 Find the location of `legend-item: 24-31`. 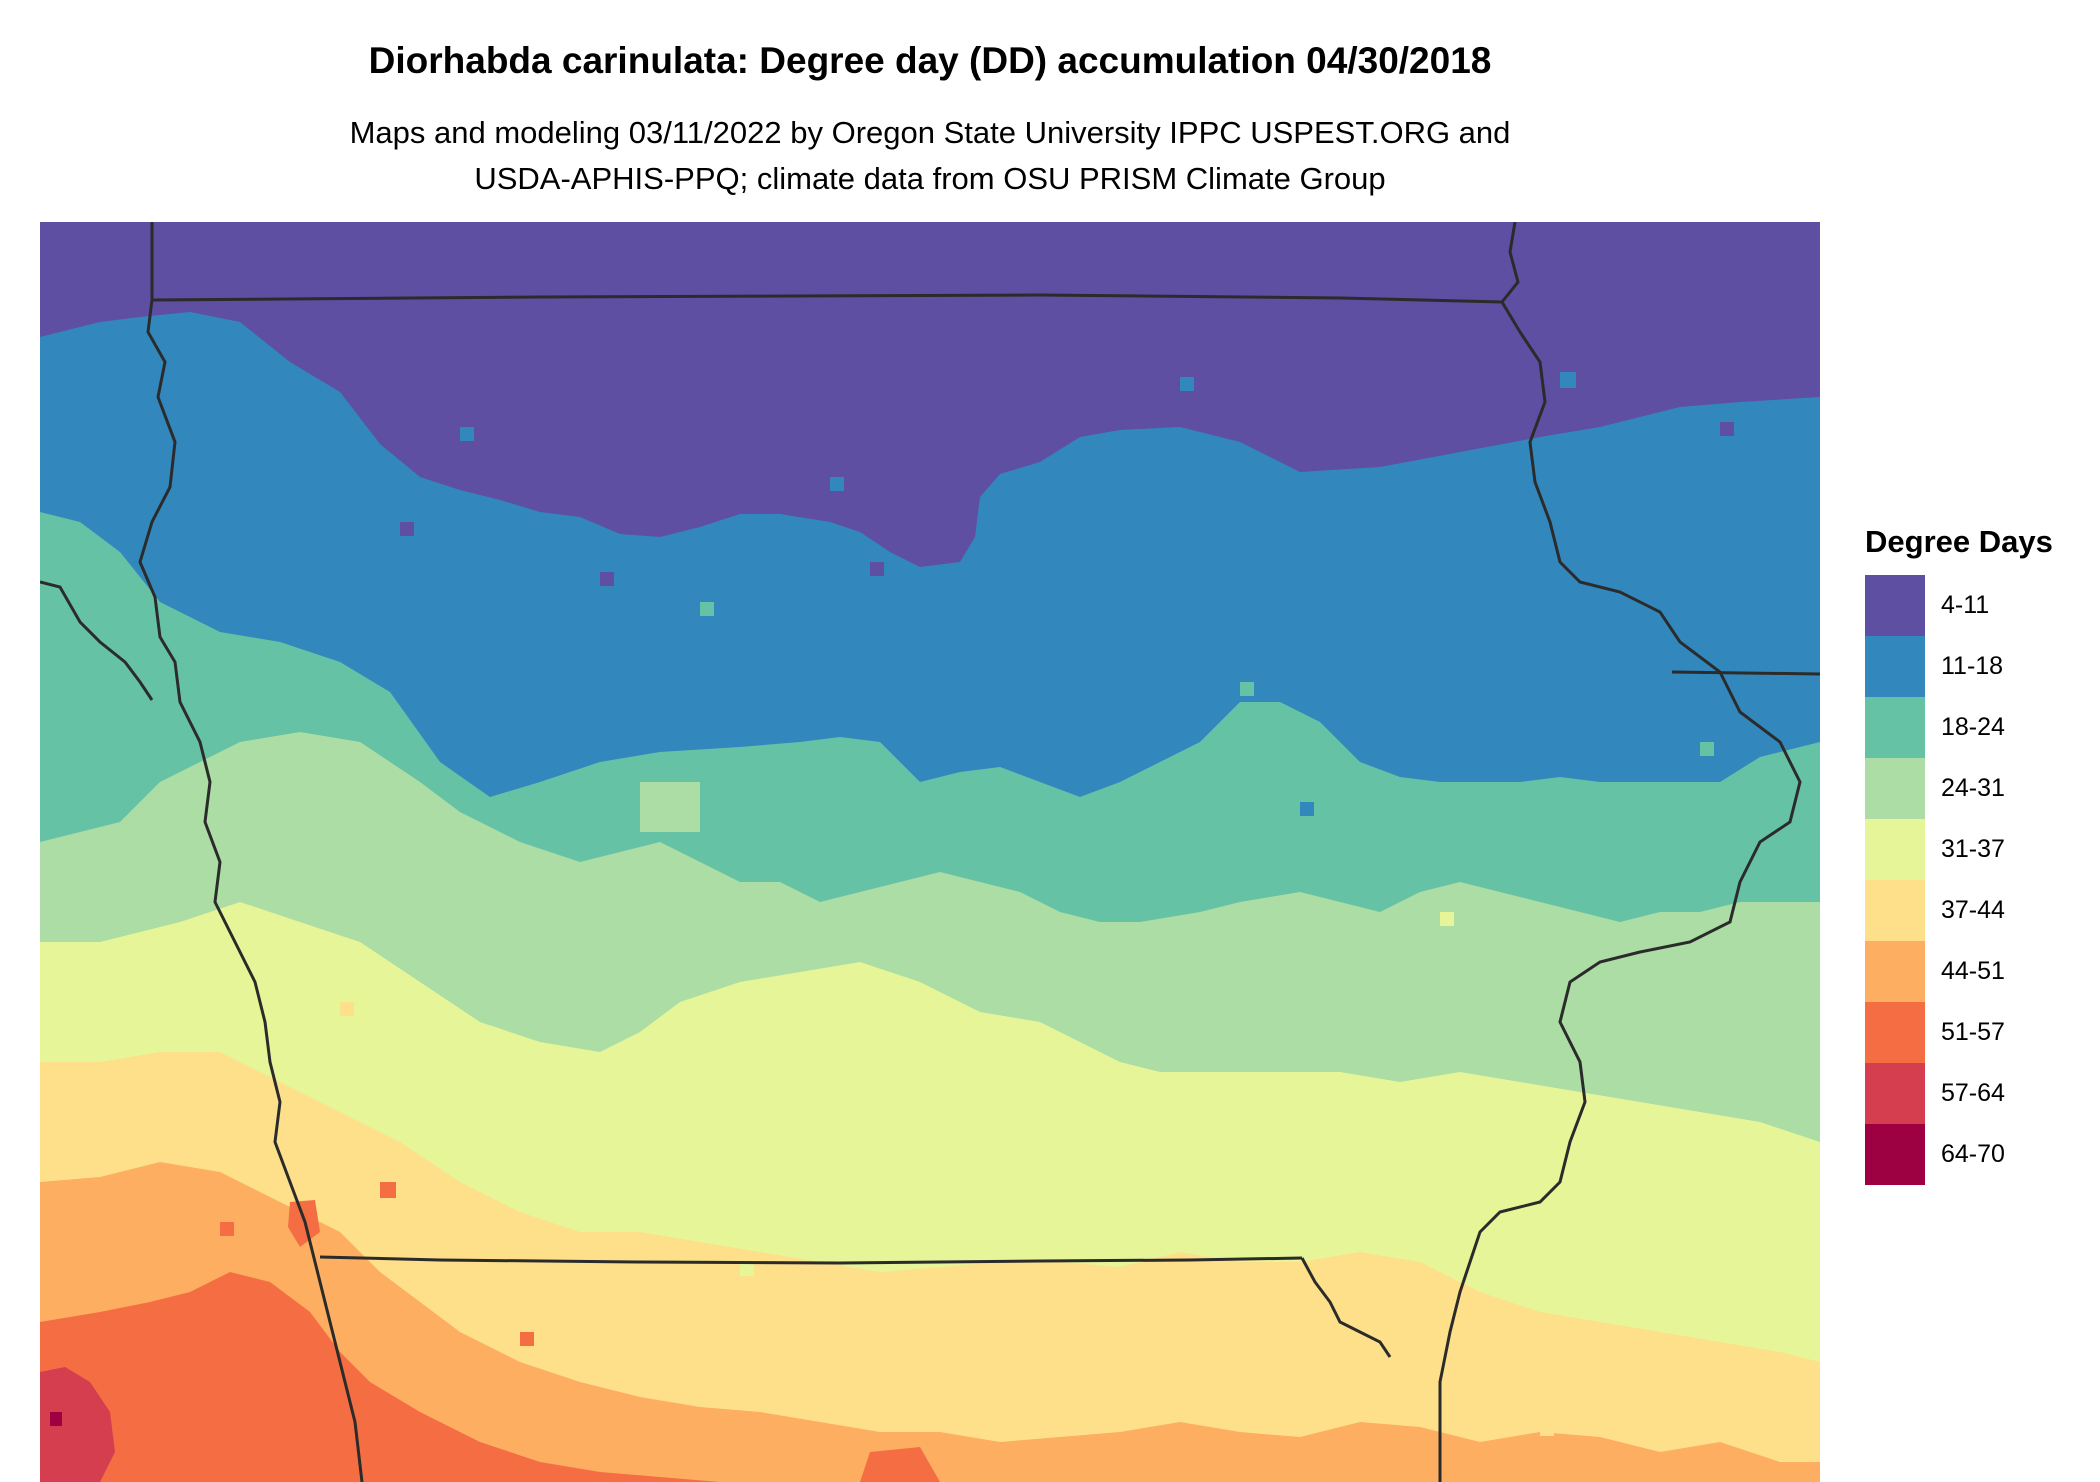

legend-item: 24-31 is located at coordinates (1935, 788).